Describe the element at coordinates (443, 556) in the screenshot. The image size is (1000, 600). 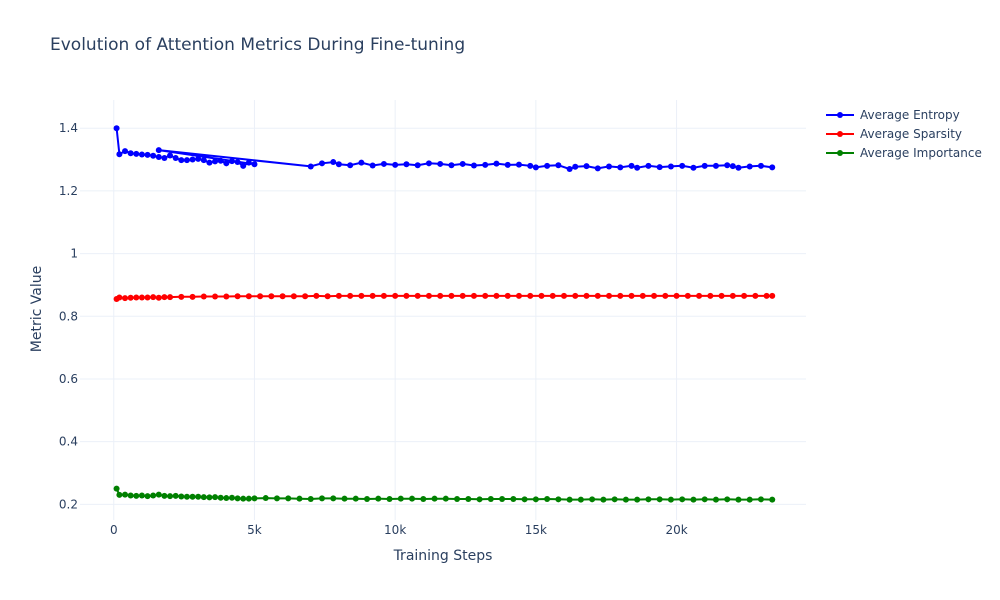
I see `x-axis-title: Training Steps` at that location.